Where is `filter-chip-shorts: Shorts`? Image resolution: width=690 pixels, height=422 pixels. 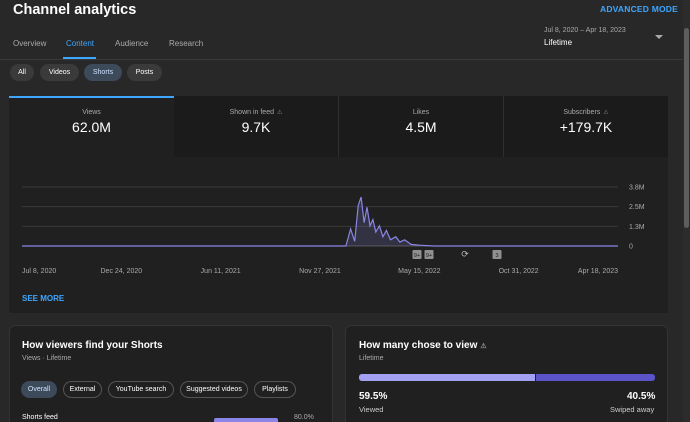
filter-chip-shorts: Shorts is located at coordinates (103, 72).